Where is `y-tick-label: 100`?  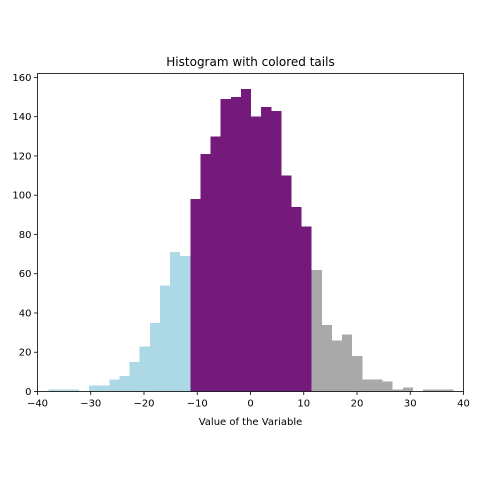 y-tick-label: 100 is located at coordinates (21, 196).